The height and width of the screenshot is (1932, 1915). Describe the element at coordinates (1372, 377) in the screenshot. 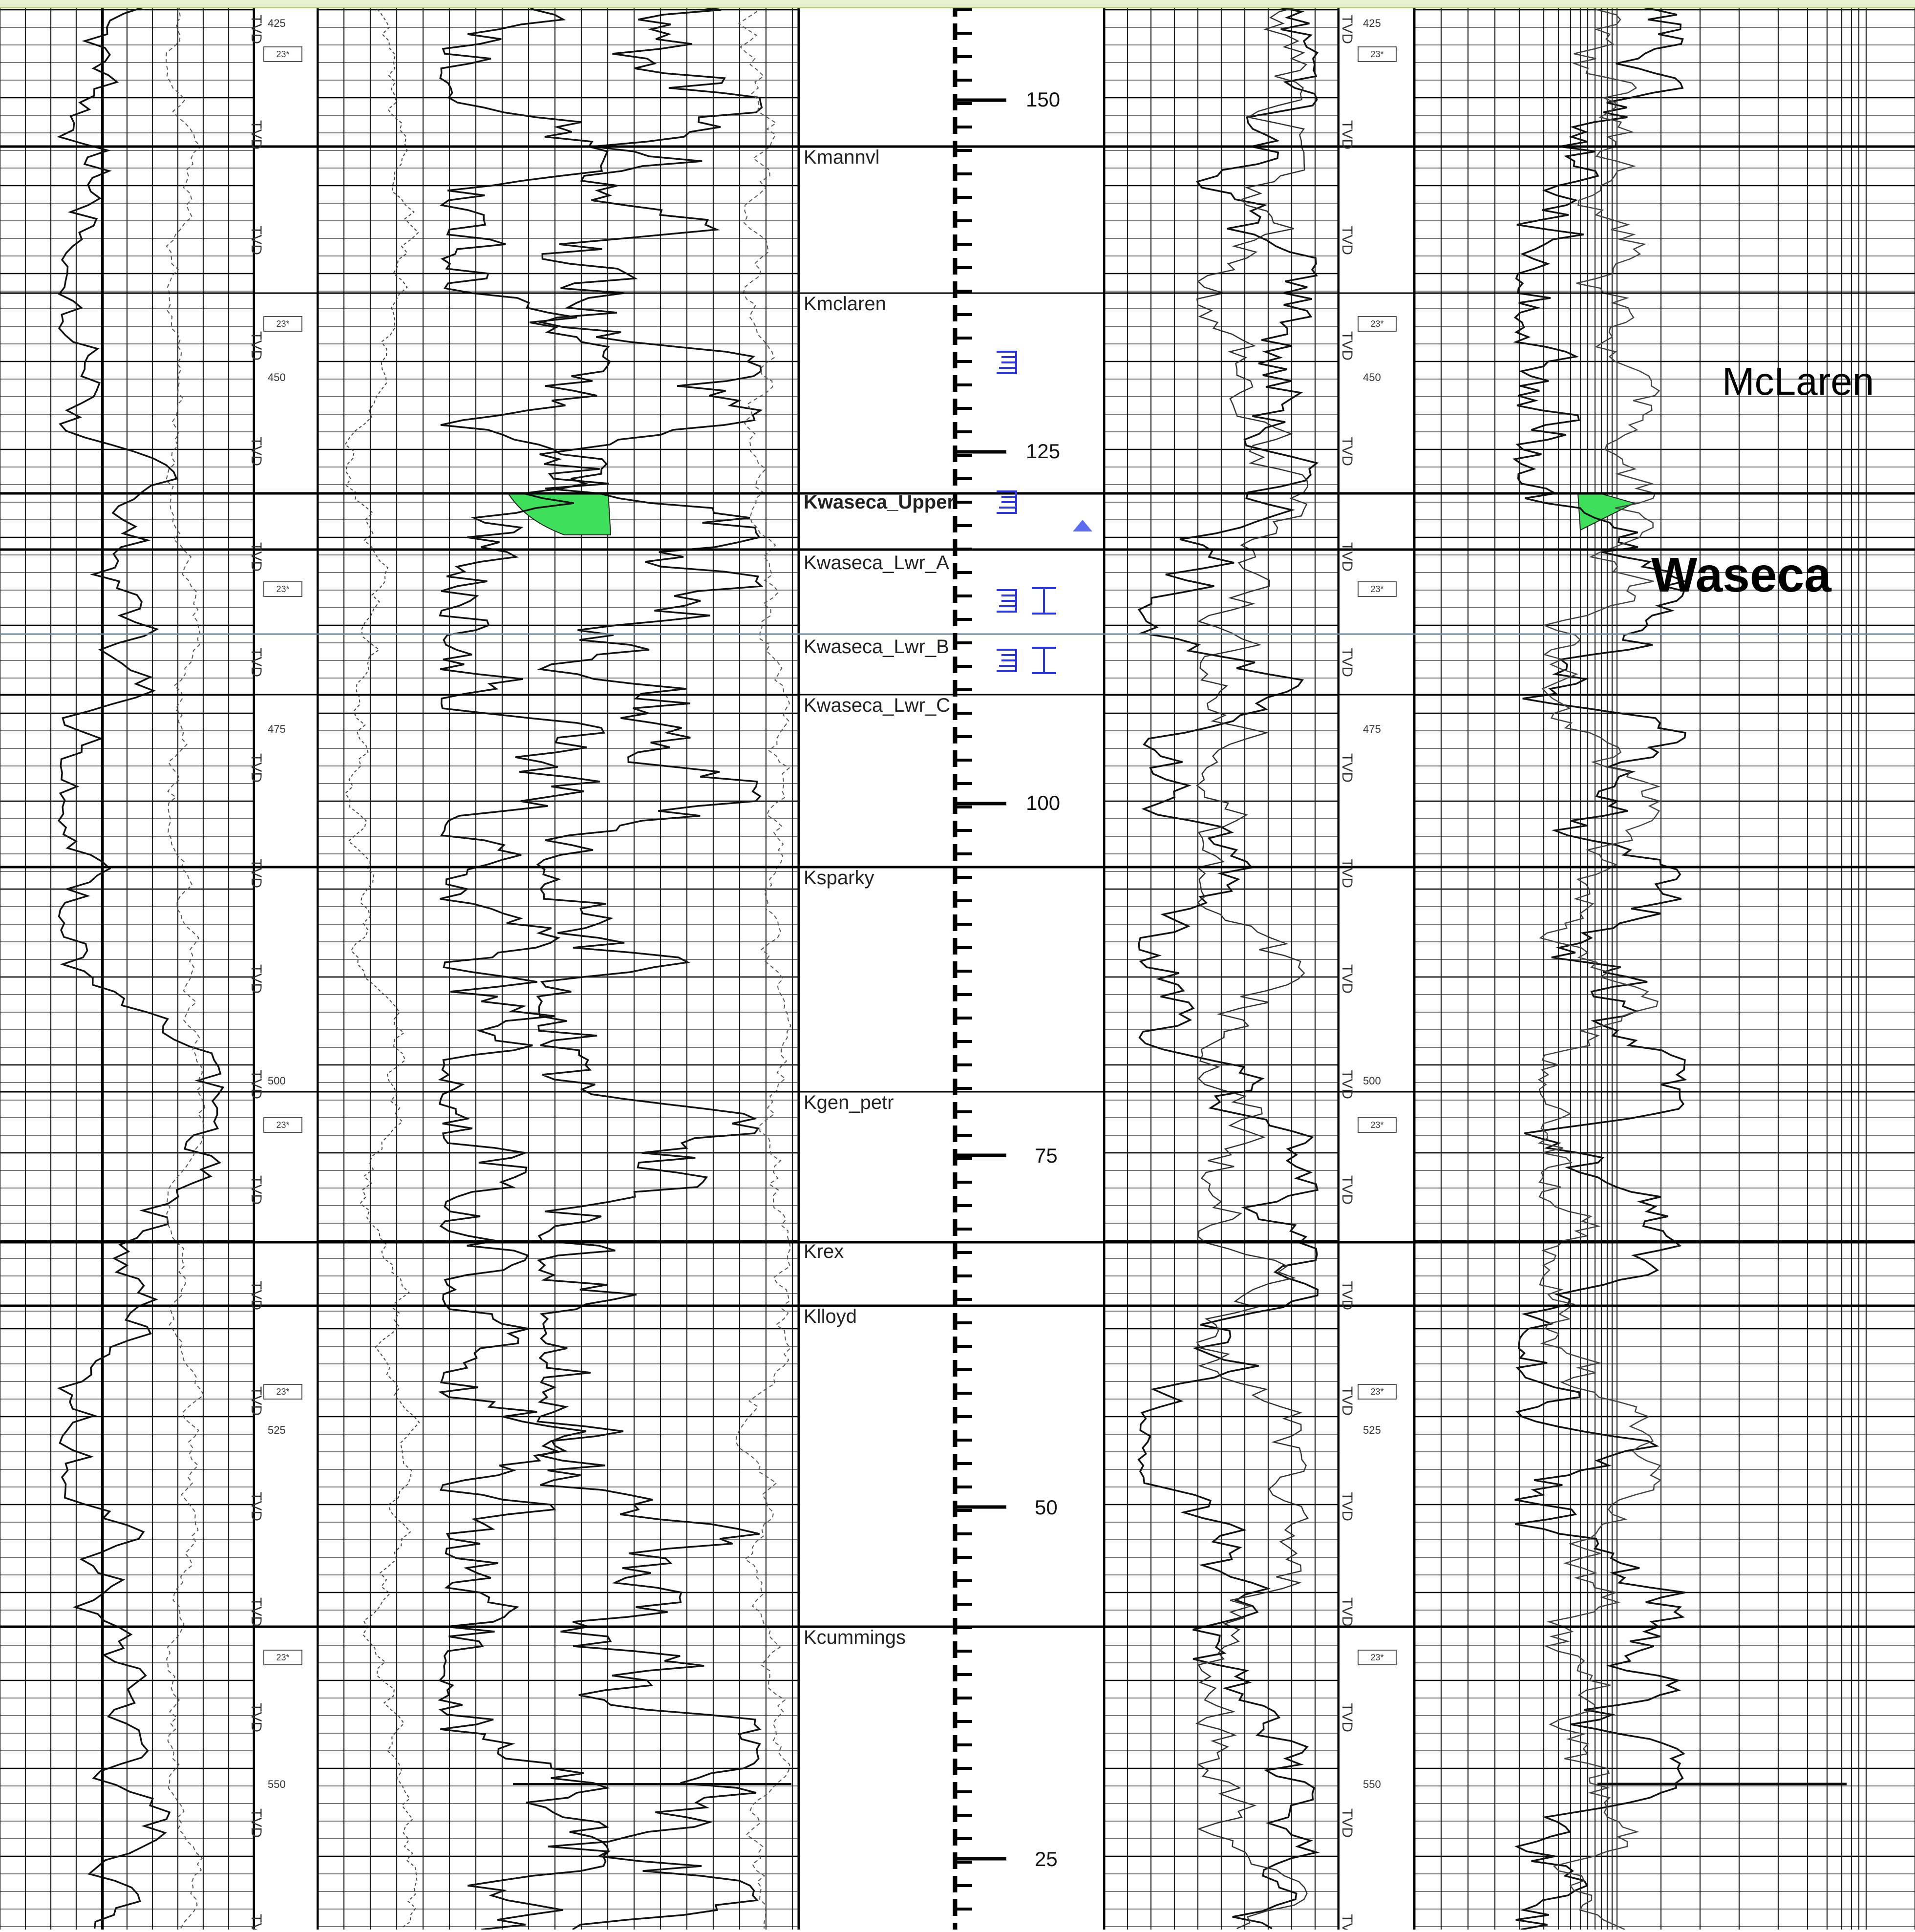

I see `depth-value: 450` at that location.